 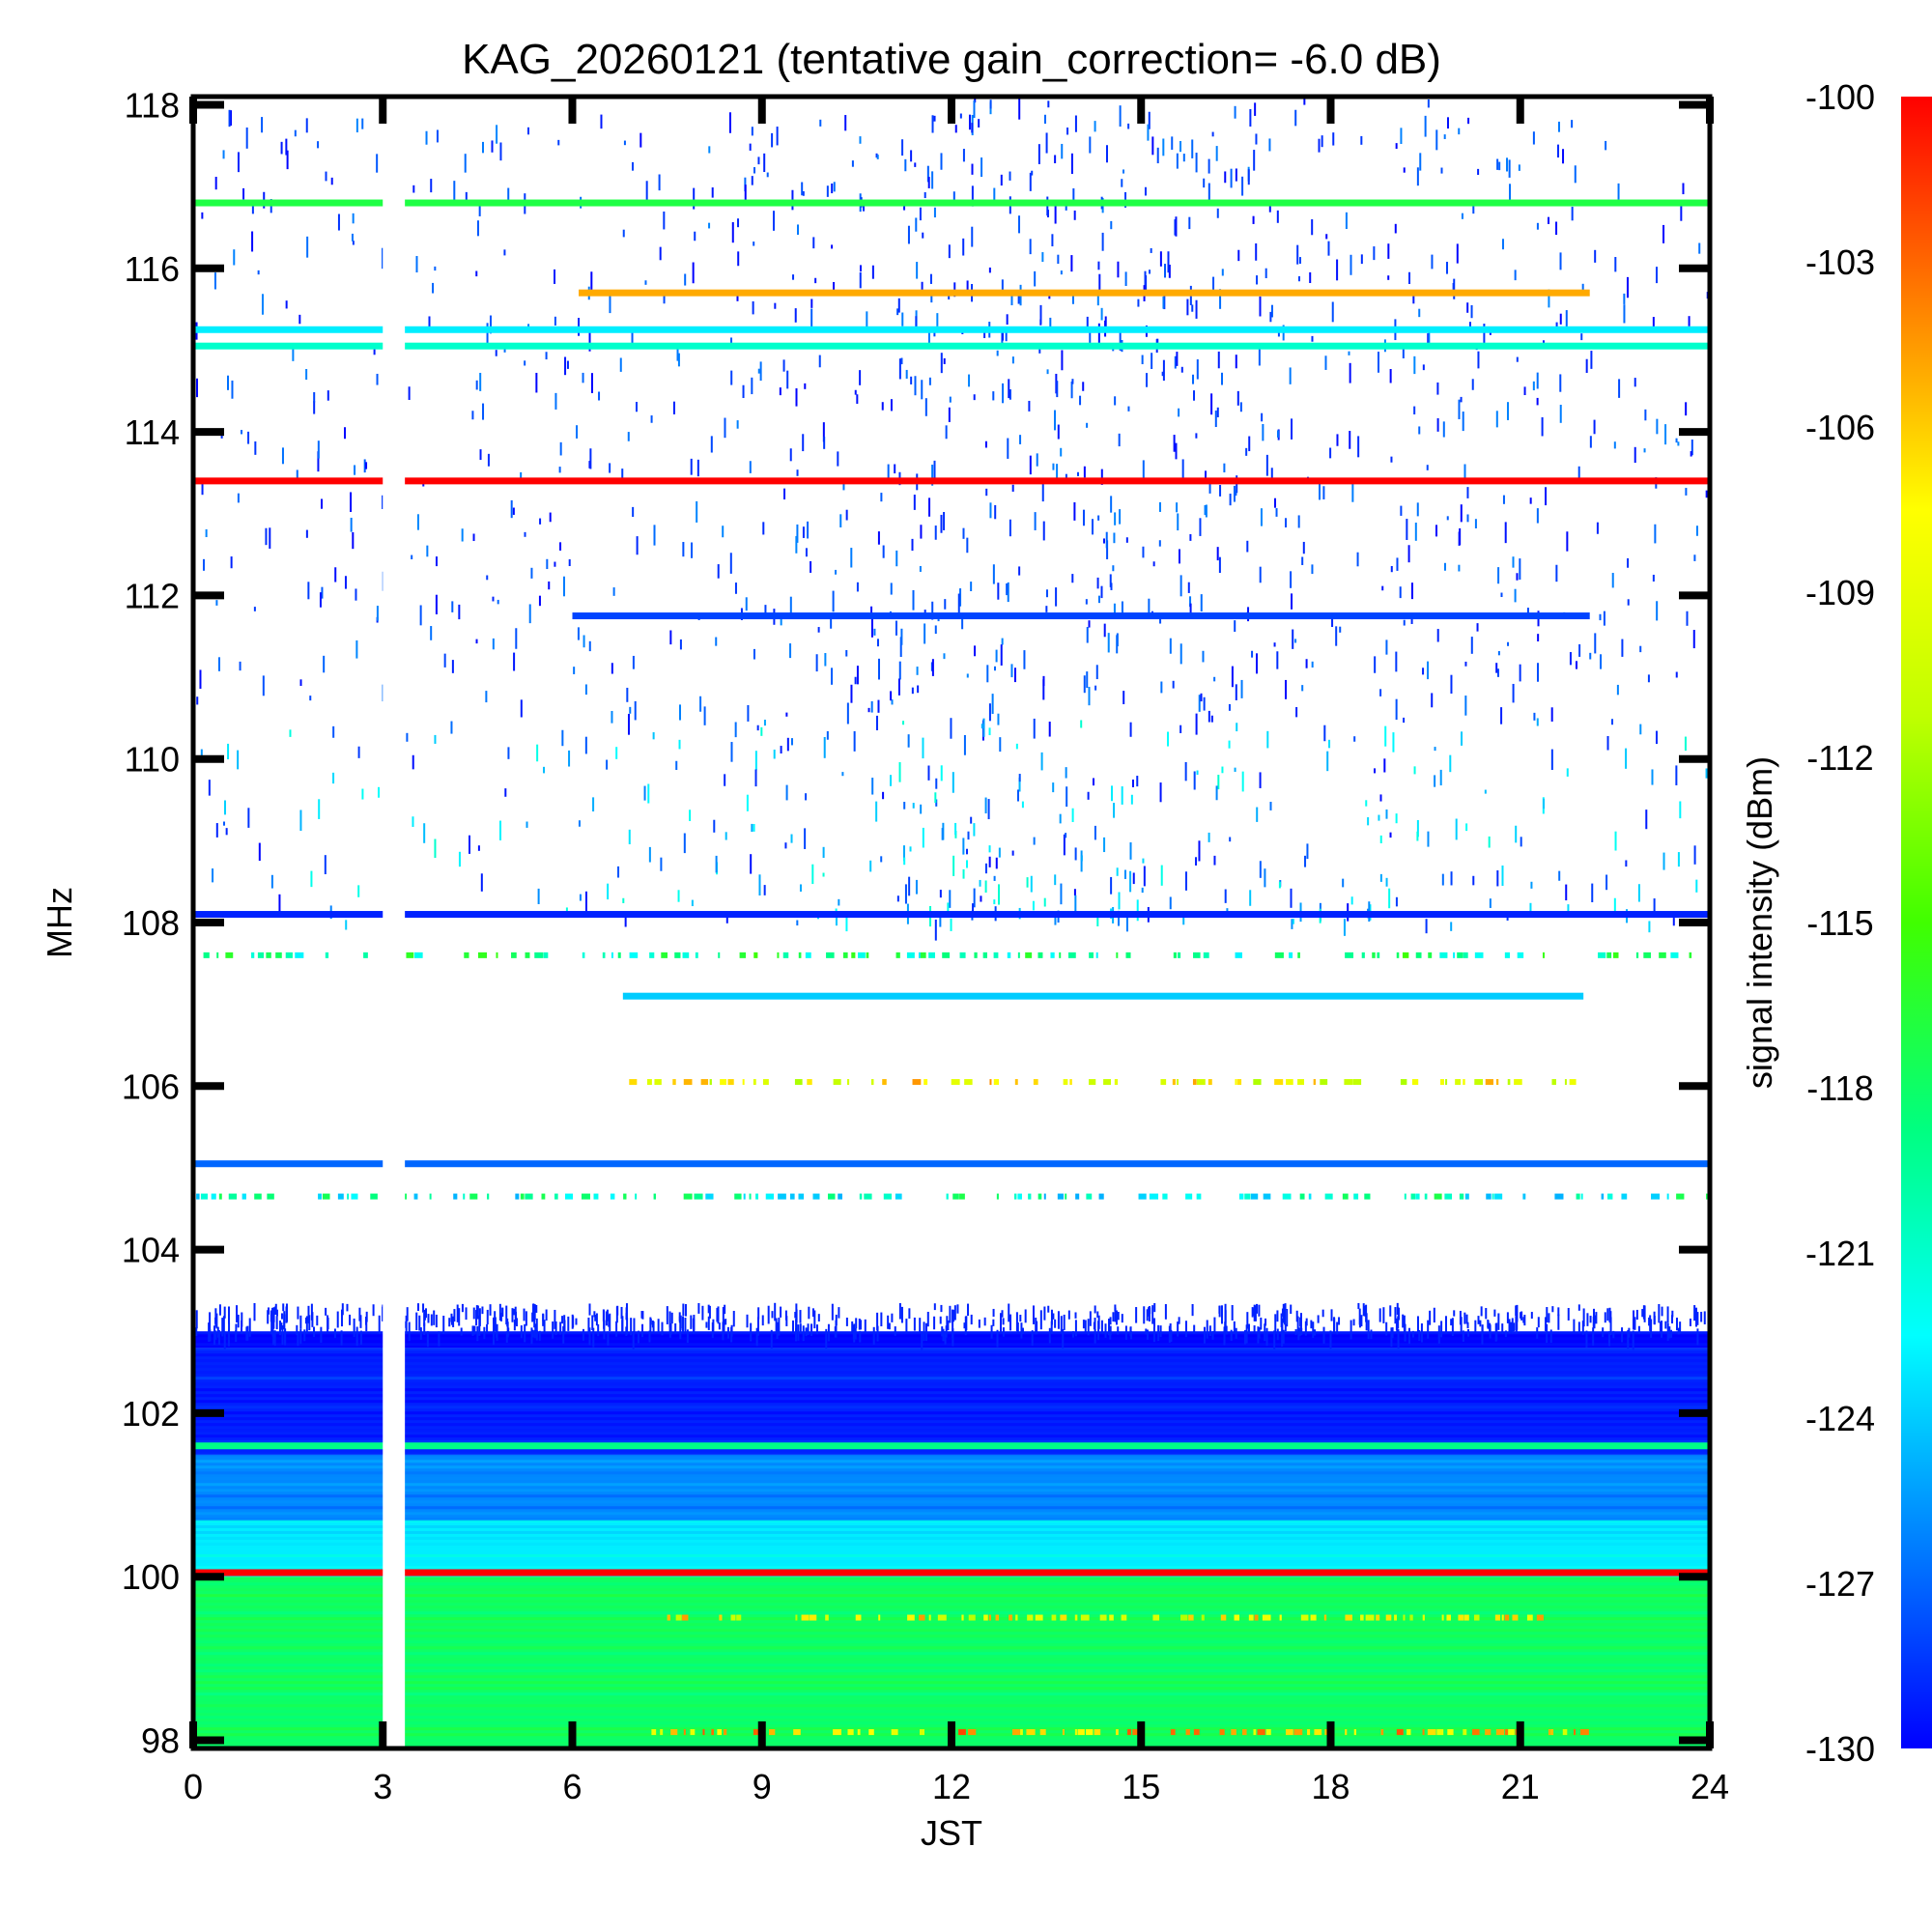 What do you see at coordinates (151, 1086) in the screenshot?
I see `y-tick-label: 106` at bounding box center [151, 1086].